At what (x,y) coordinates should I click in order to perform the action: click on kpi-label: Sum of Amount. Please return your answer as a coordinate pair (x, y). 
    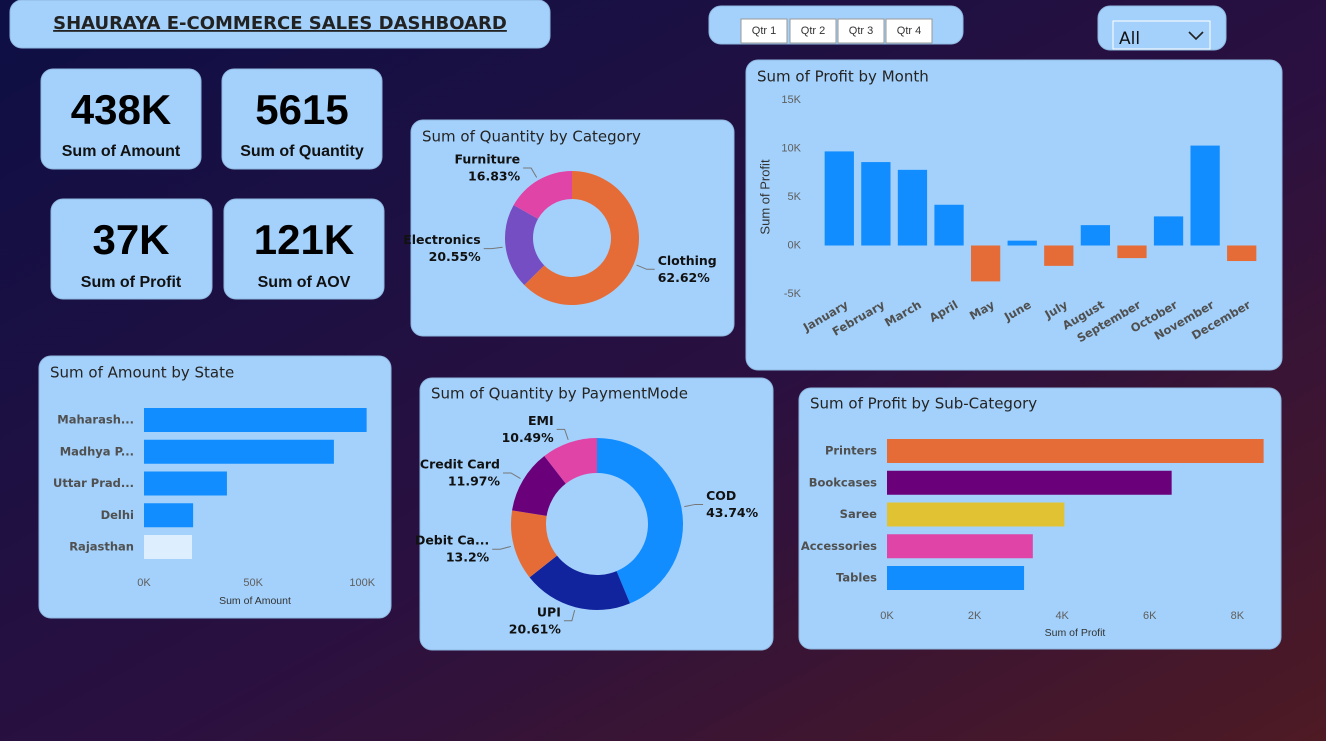
    Looking at the image, I should click on (121, 151).